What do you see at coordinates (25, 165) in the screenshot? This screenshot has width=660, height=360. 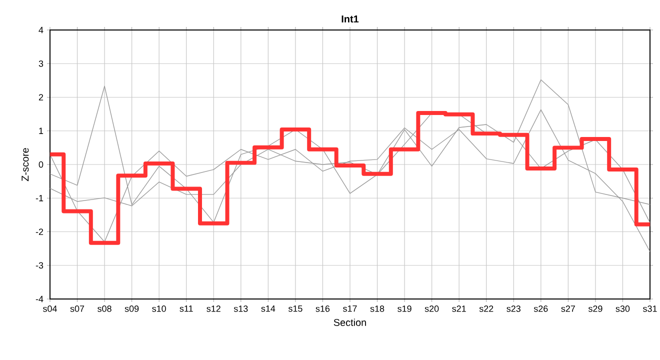 I see `y-axis-title: Z-score` at bounding box center [25, 165].